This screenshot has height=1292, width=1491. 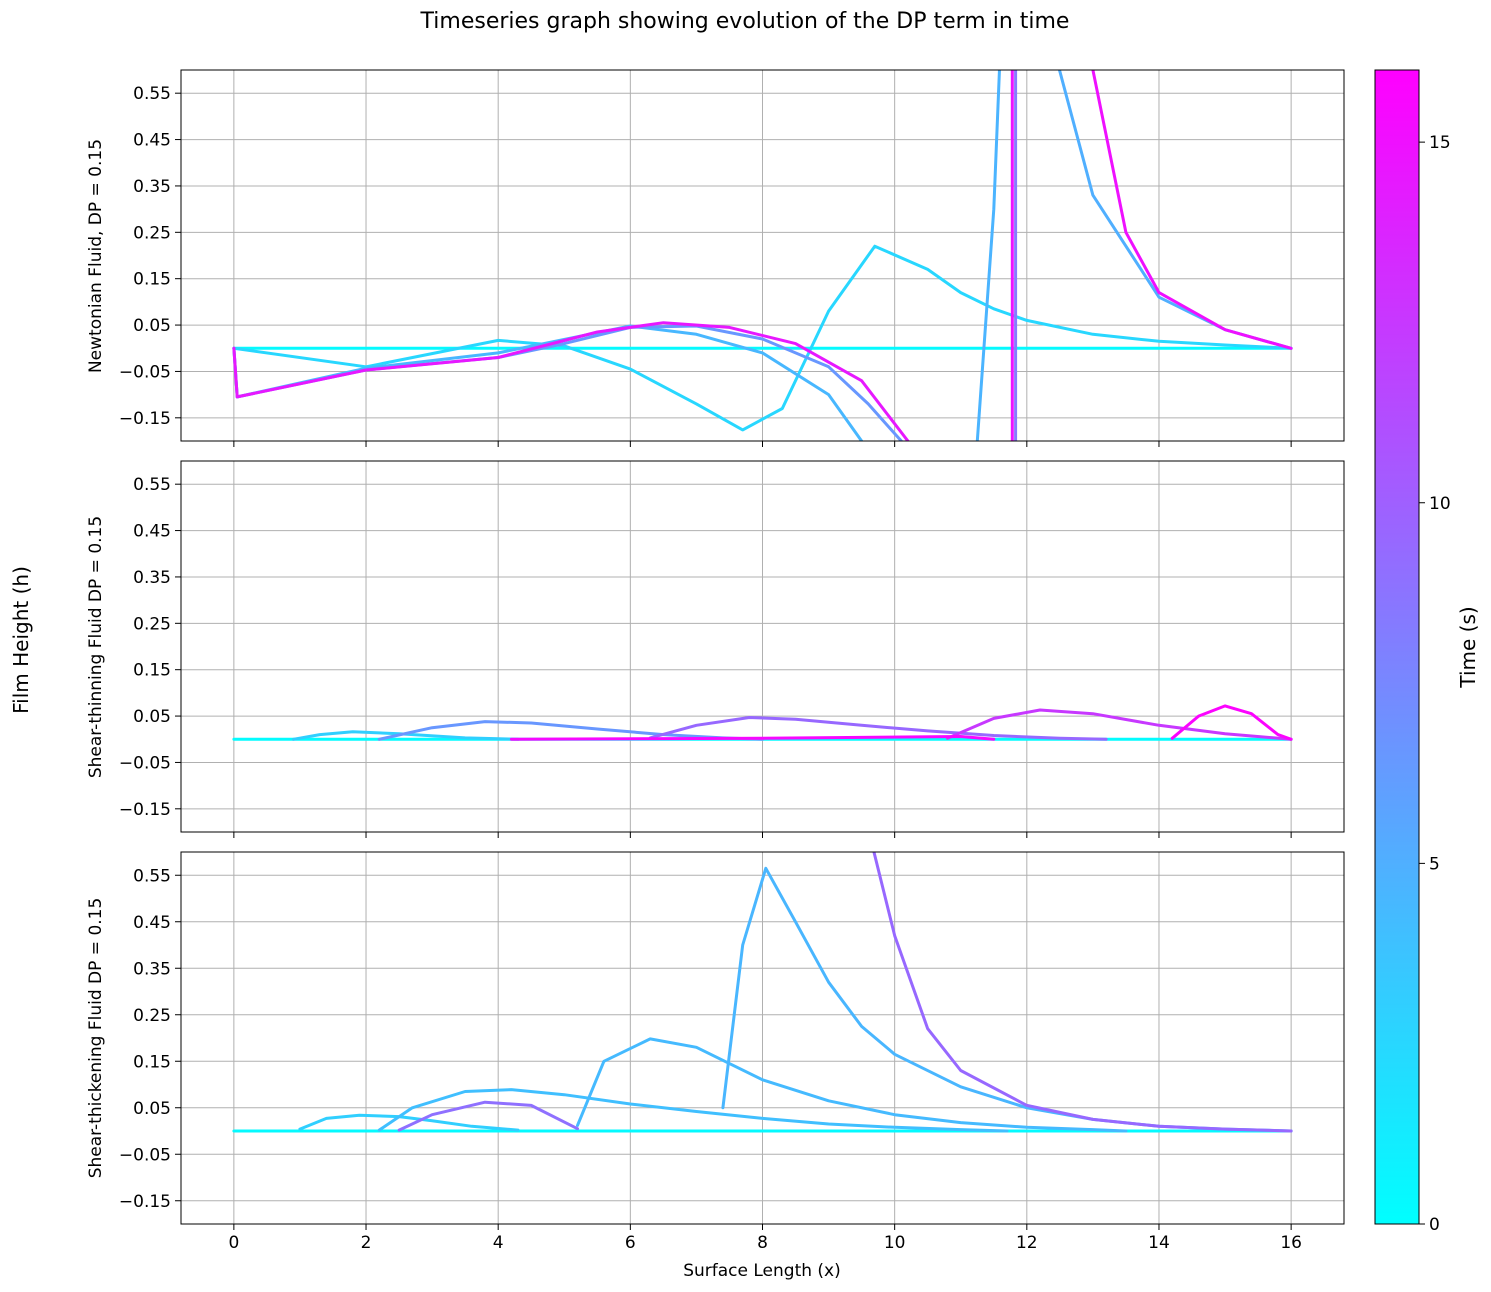 What do you see at coordinates (1440, 504) in the screenshot?
I see `colorbar-tick-label: 10` at bounding box center [1440, 504].